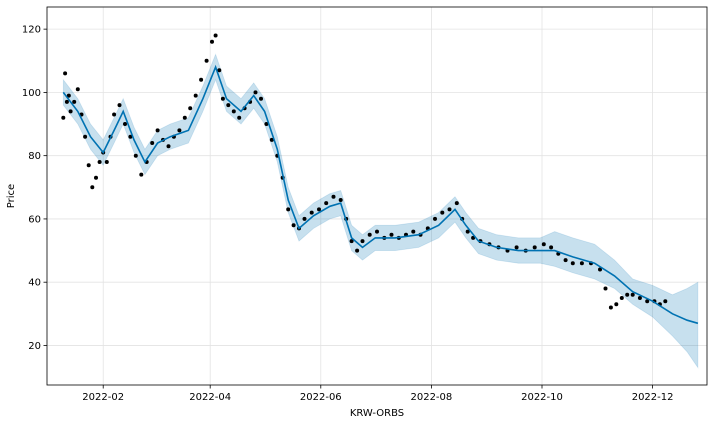 This screenshot has width=712, height=424. I want to click on x-tick-label: 2022-02, so click(103, 397).